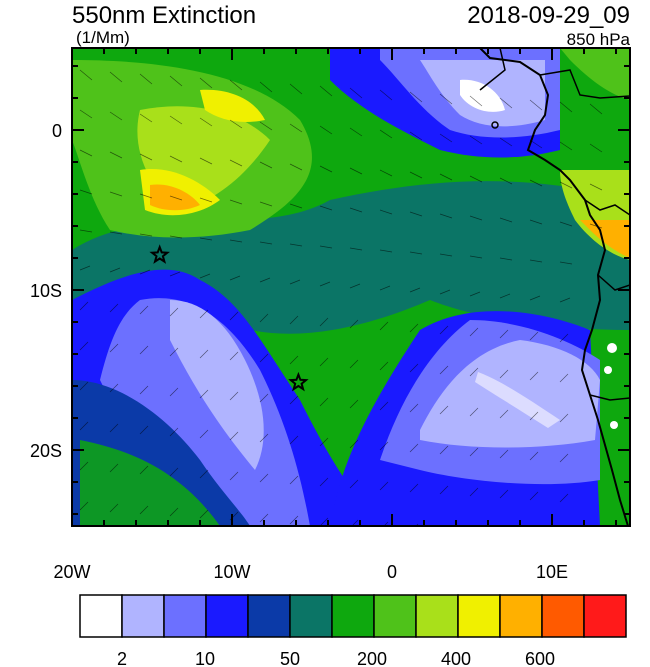 This screenshot has height=667, width=650. What do you see at coordinates (71, 572) in the screenshot?
I see `lon-label-20w: 20W` at bounding box center [71, 572].